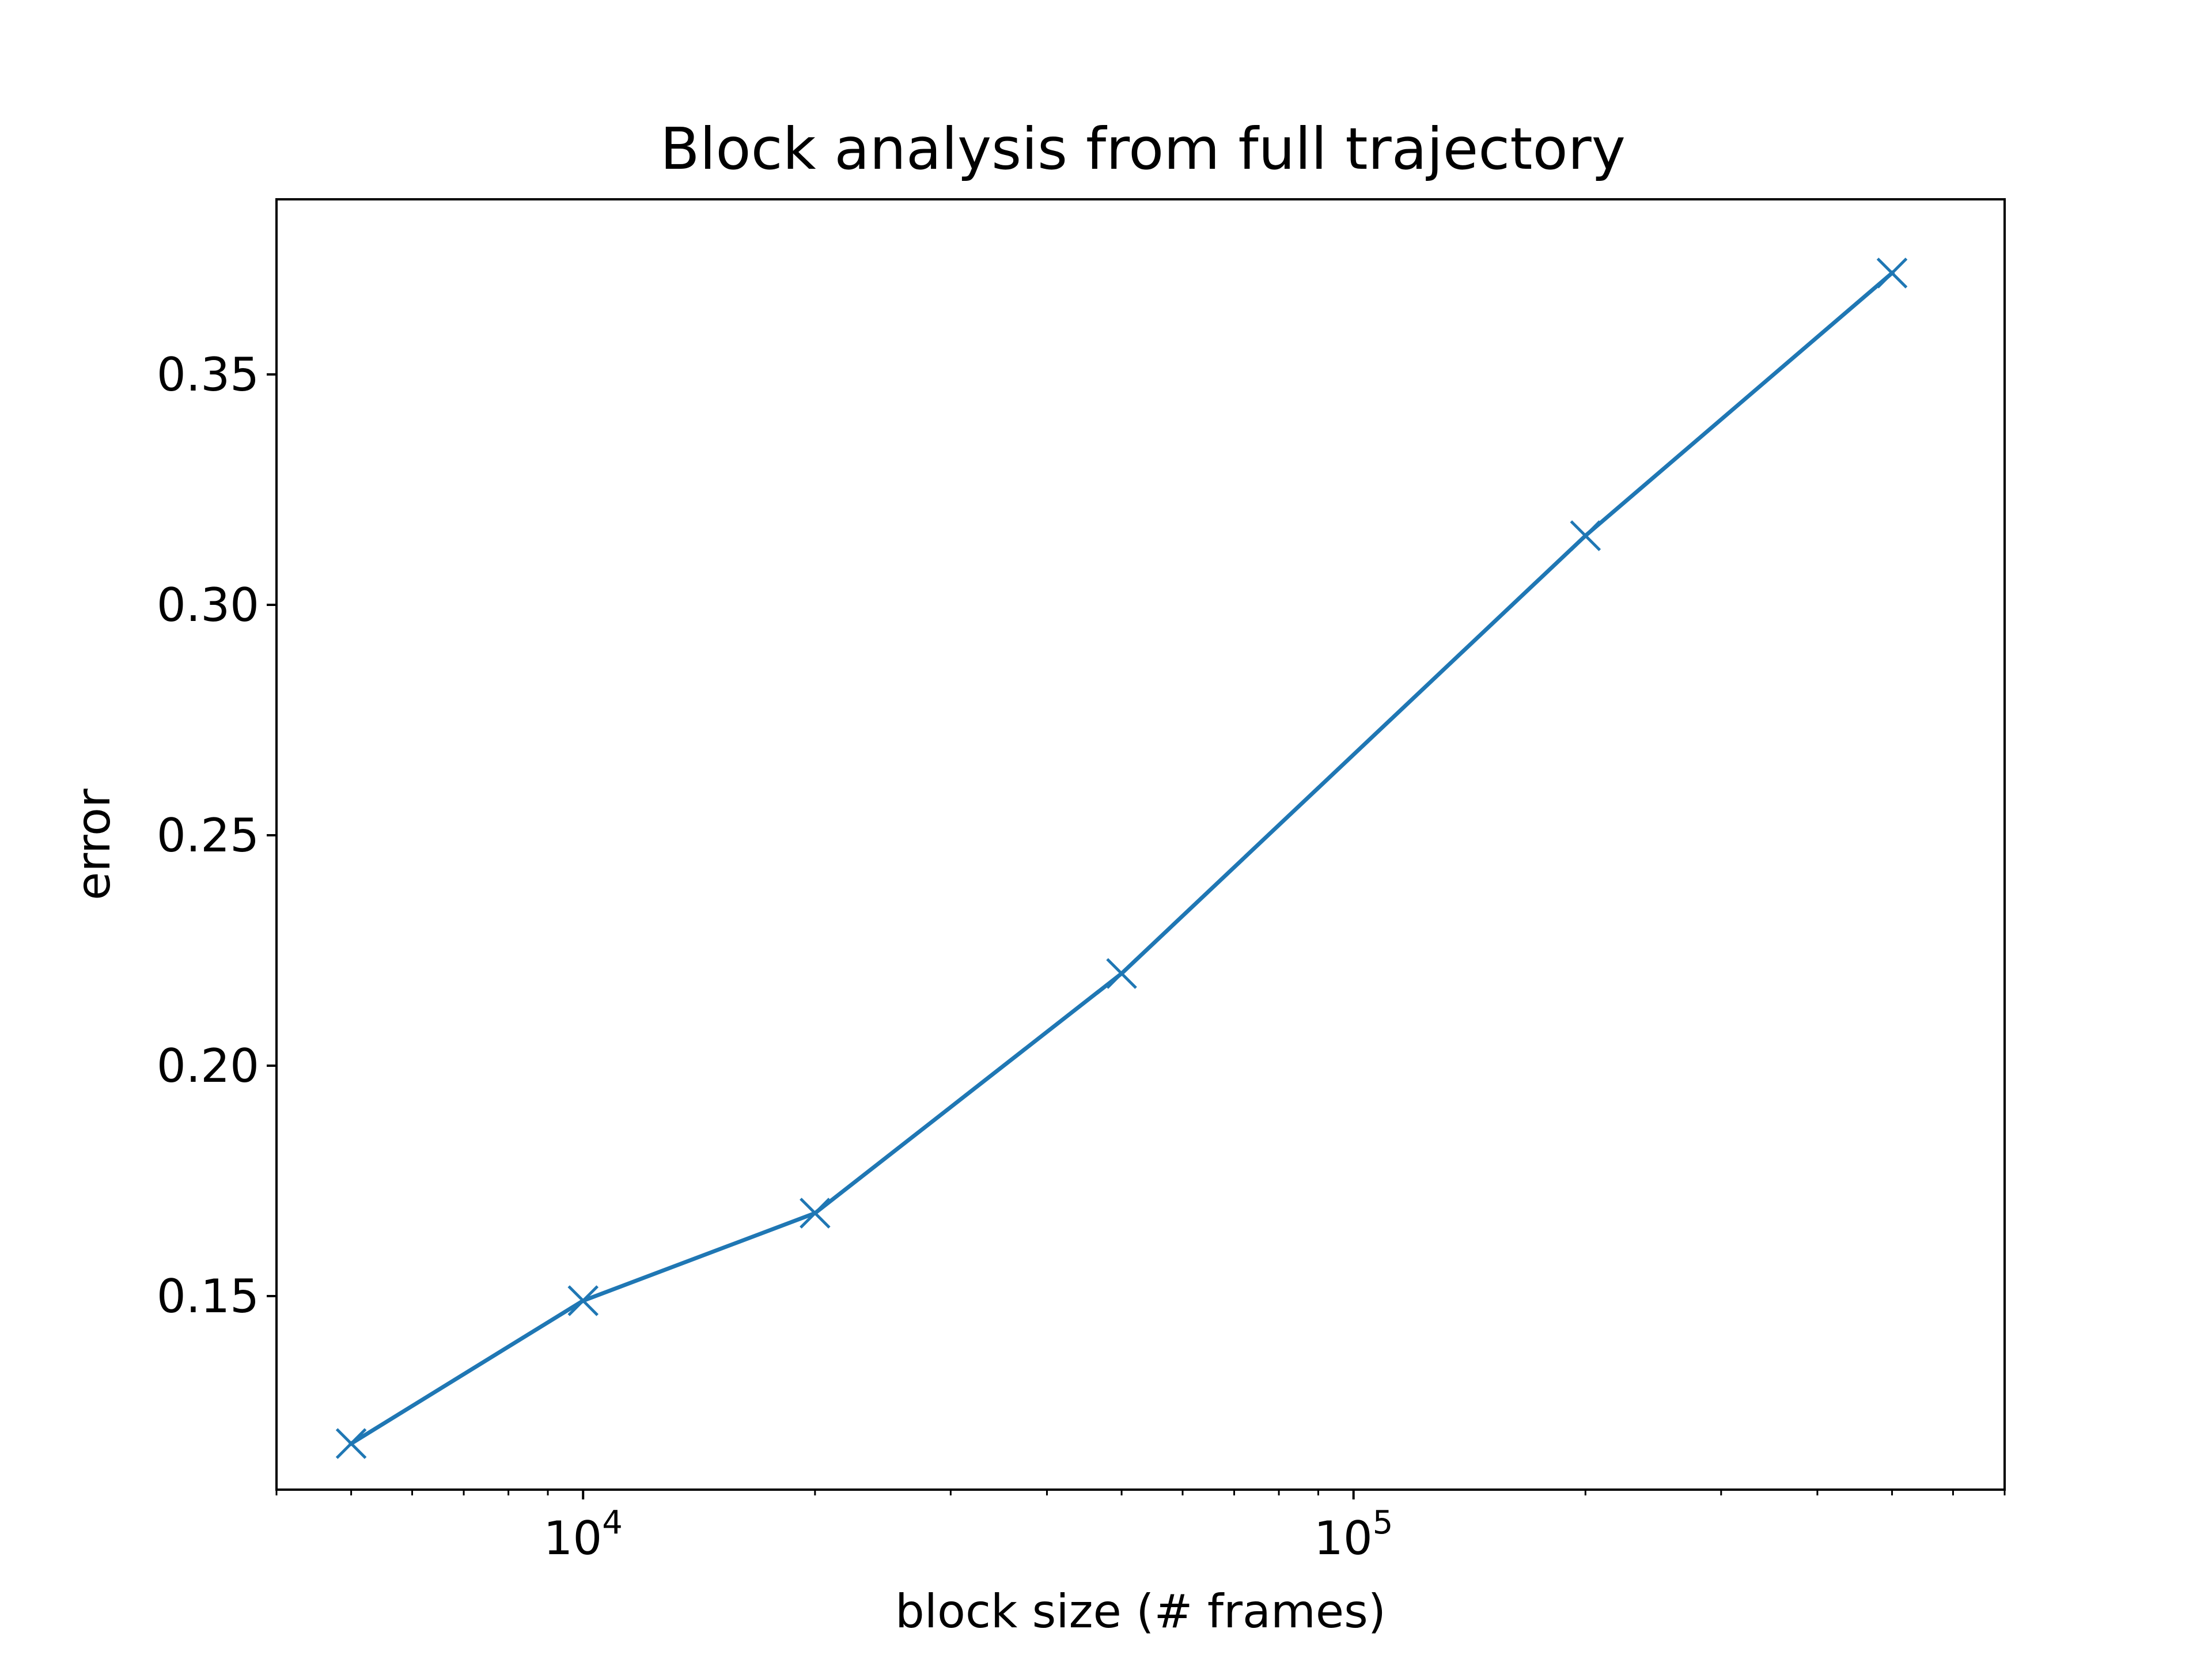 Image resolution: width=2212 pixels, height=1659 pixels. What do you see at coordinates (93, 844) in the screenshot?
I see `y-axis-label: error` at bounding box center [93, 844].